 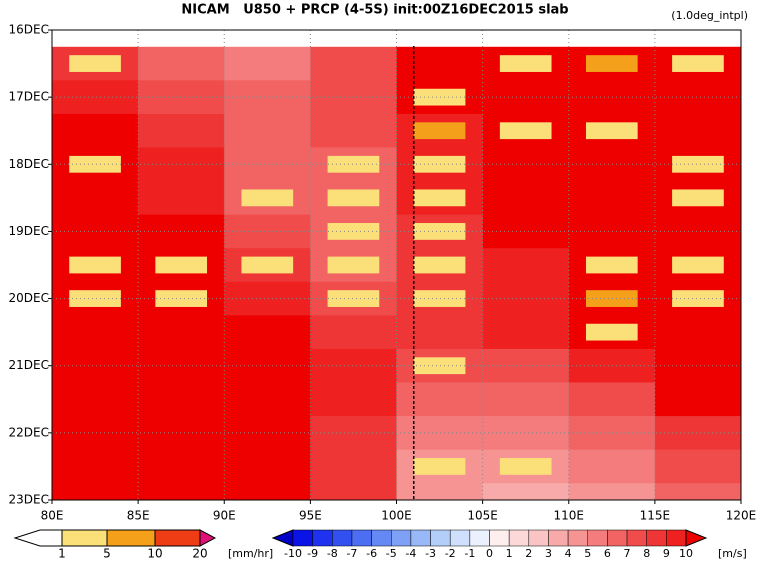 I want to click on x-tick-label: 110E, so click(x=569, y=516).